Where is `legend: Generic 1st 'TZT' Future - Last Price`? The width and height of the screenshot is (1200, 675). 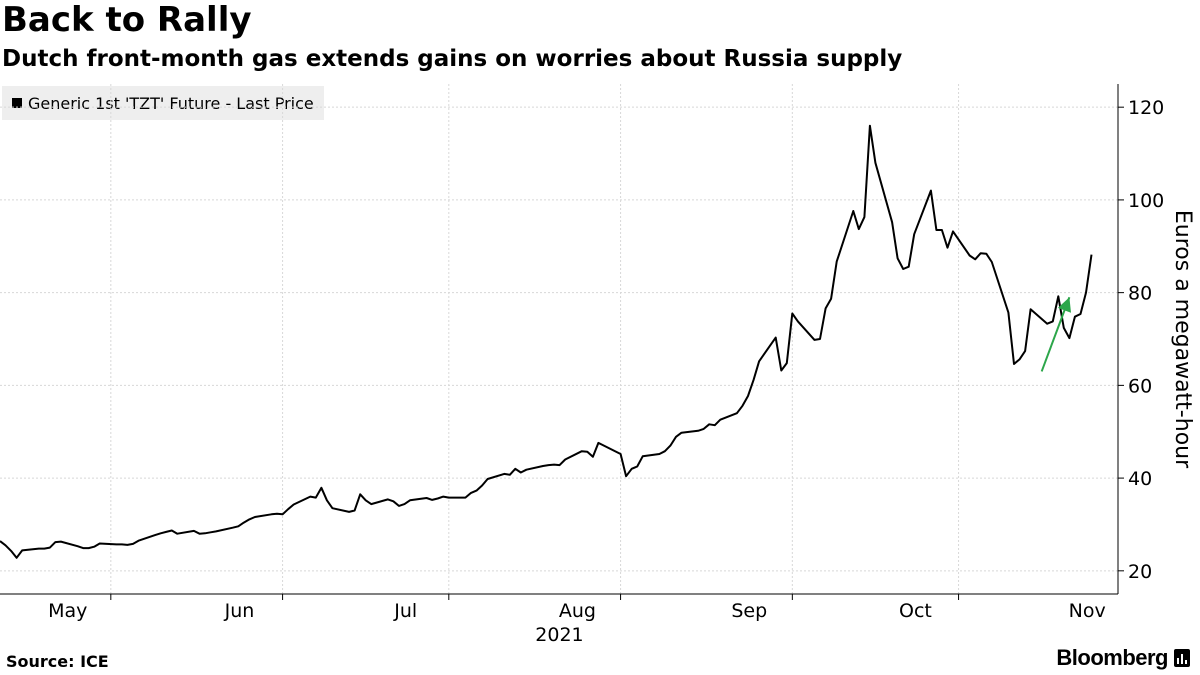 legend: Generic 1st 'TZT' Future - Last Price is located at coordinates (163, 103).